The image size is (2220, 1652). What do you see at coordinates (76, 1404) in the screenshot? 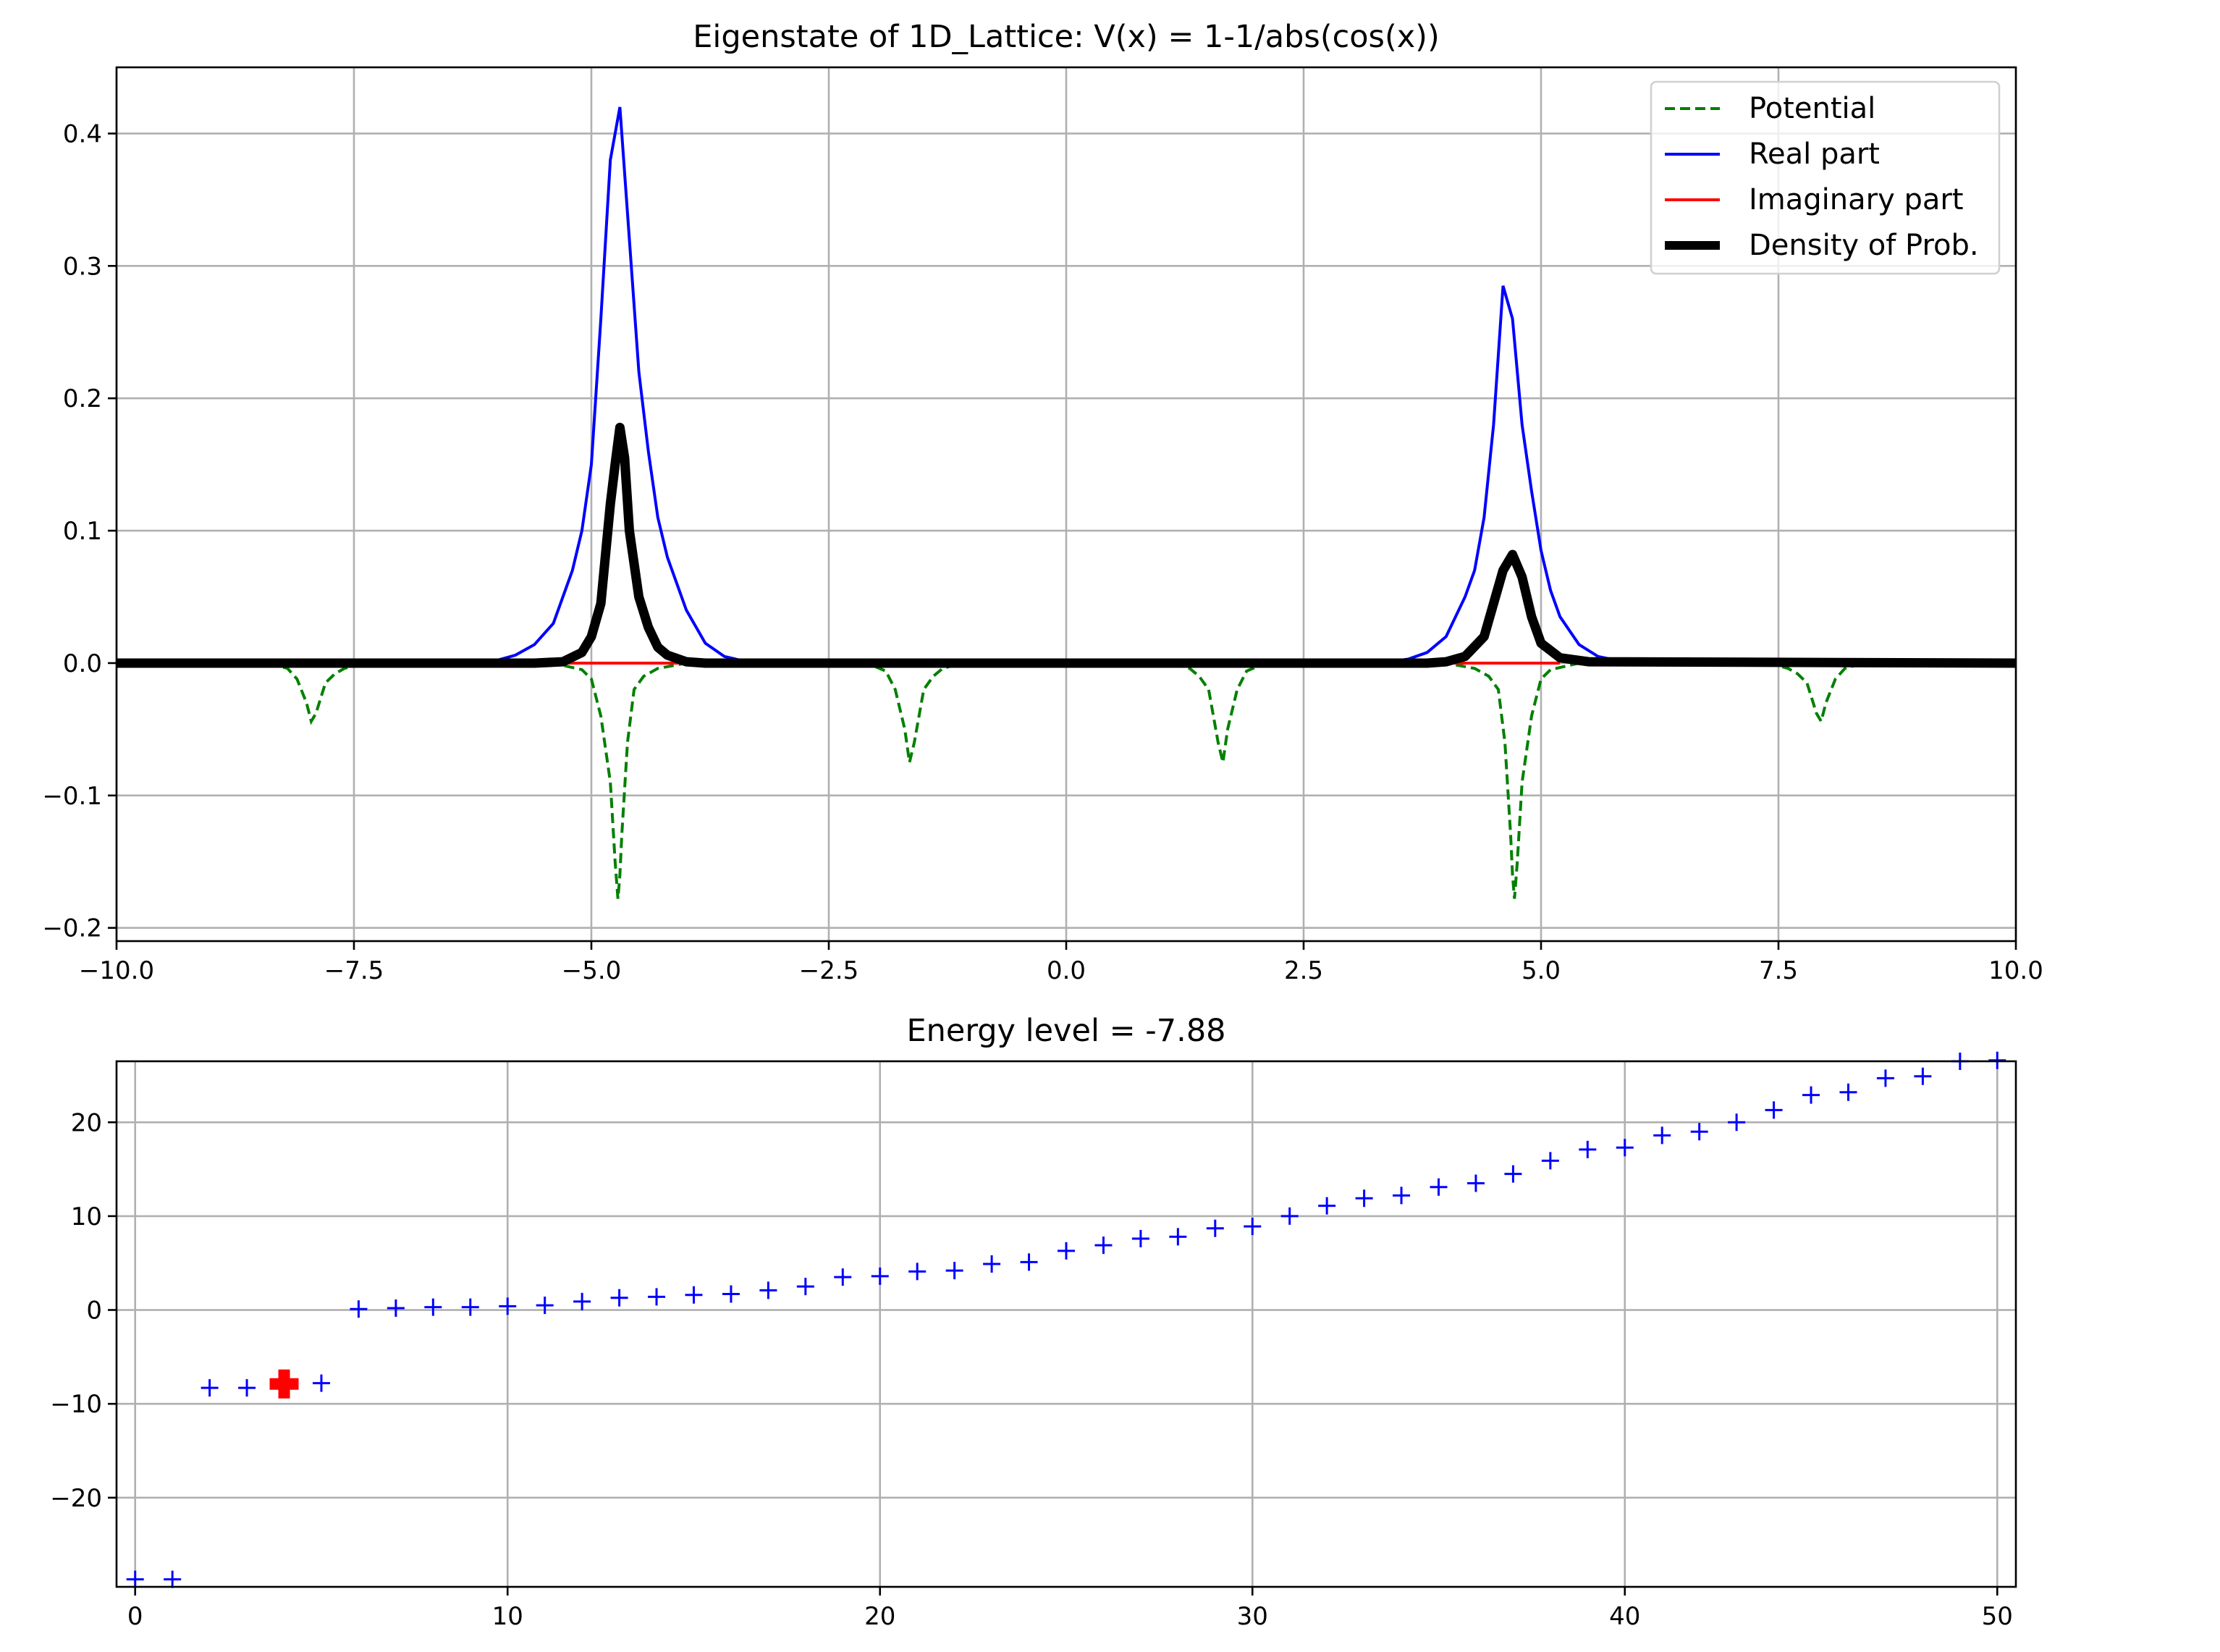
I see `bottom-y-tick-label: −10` at bounding box center [76, 1404].